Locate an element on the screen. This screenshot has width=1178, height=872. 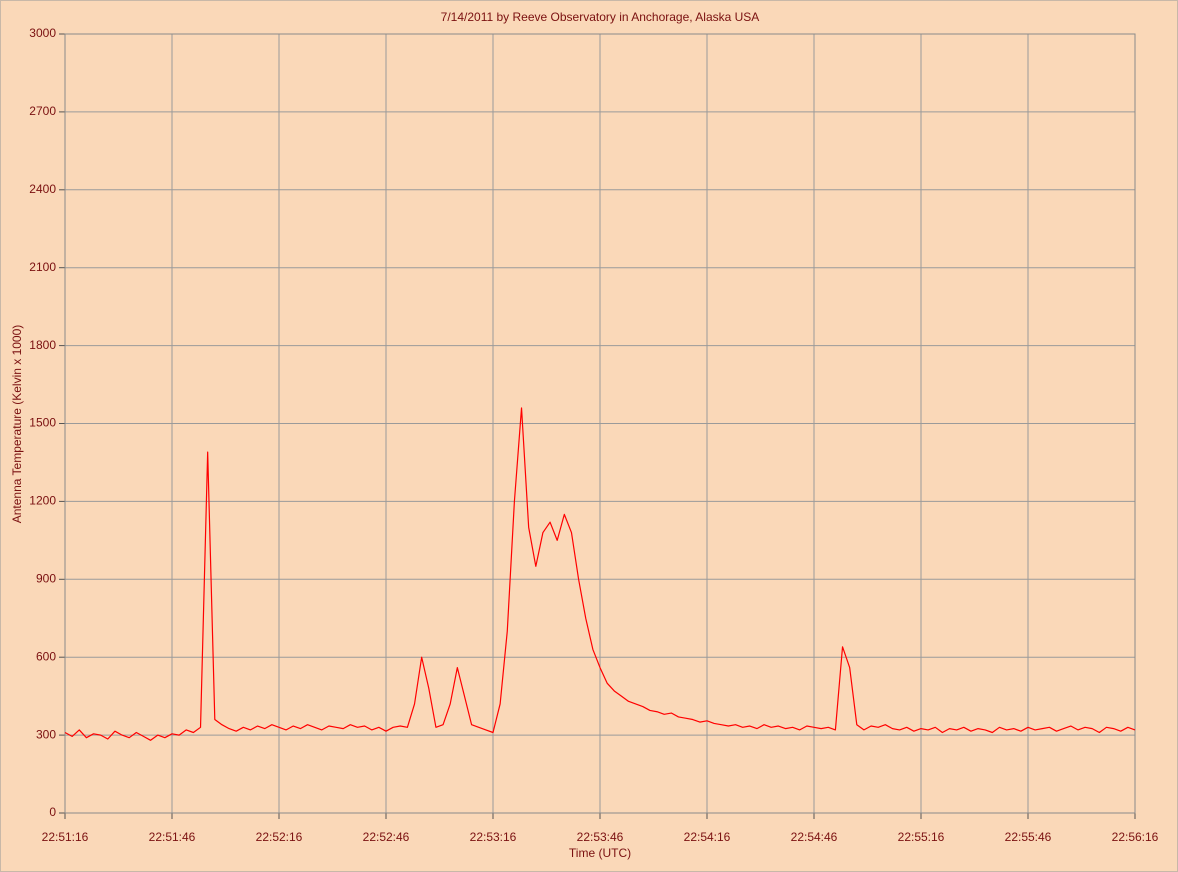
y-tick-label: 900 is located at coordinates (46, 578).